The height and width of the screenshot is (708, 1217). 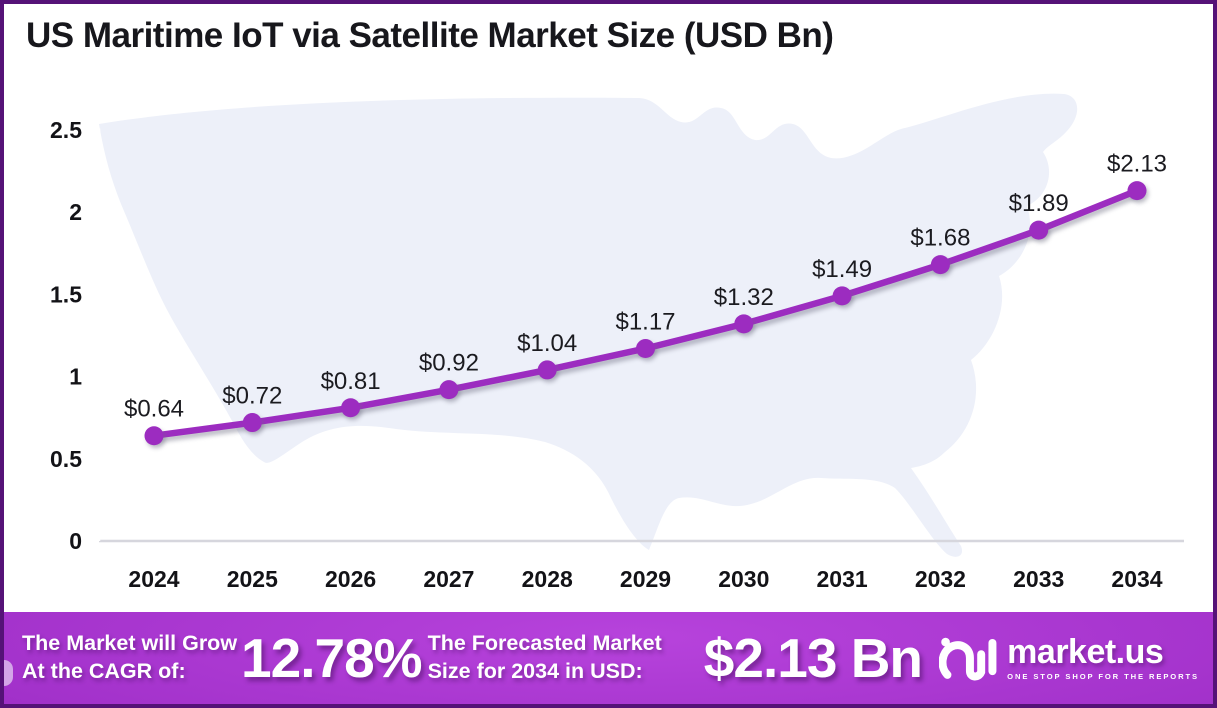 What do you see at coordinates (645, 322) in the screenshot?
I see `data-point-label: $1.17` at bounding box center [645, 322].